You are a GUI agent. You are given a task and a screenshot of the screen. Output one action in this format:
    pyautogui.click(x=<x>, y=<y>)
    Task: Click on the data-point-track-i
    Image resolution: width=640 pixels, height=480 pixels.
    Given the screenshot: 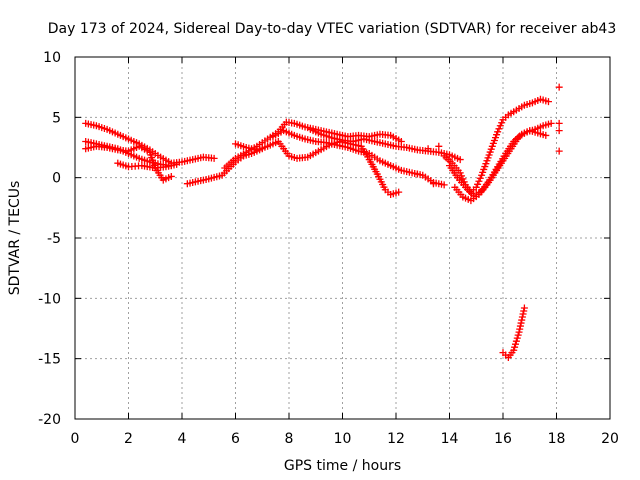 What is the action you would take?
    pyautogui.click(x=460, y=160)
    